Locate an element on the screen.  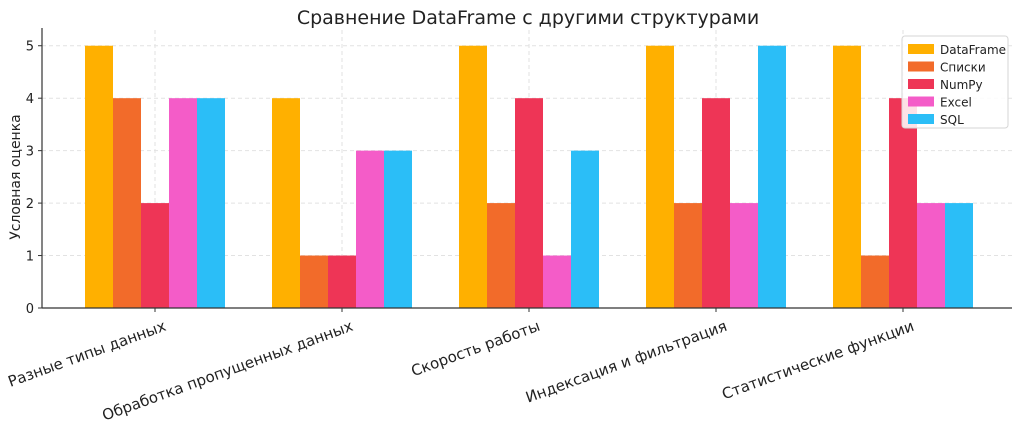
y-tick-label: 4 is located at coordinates (30, 99).